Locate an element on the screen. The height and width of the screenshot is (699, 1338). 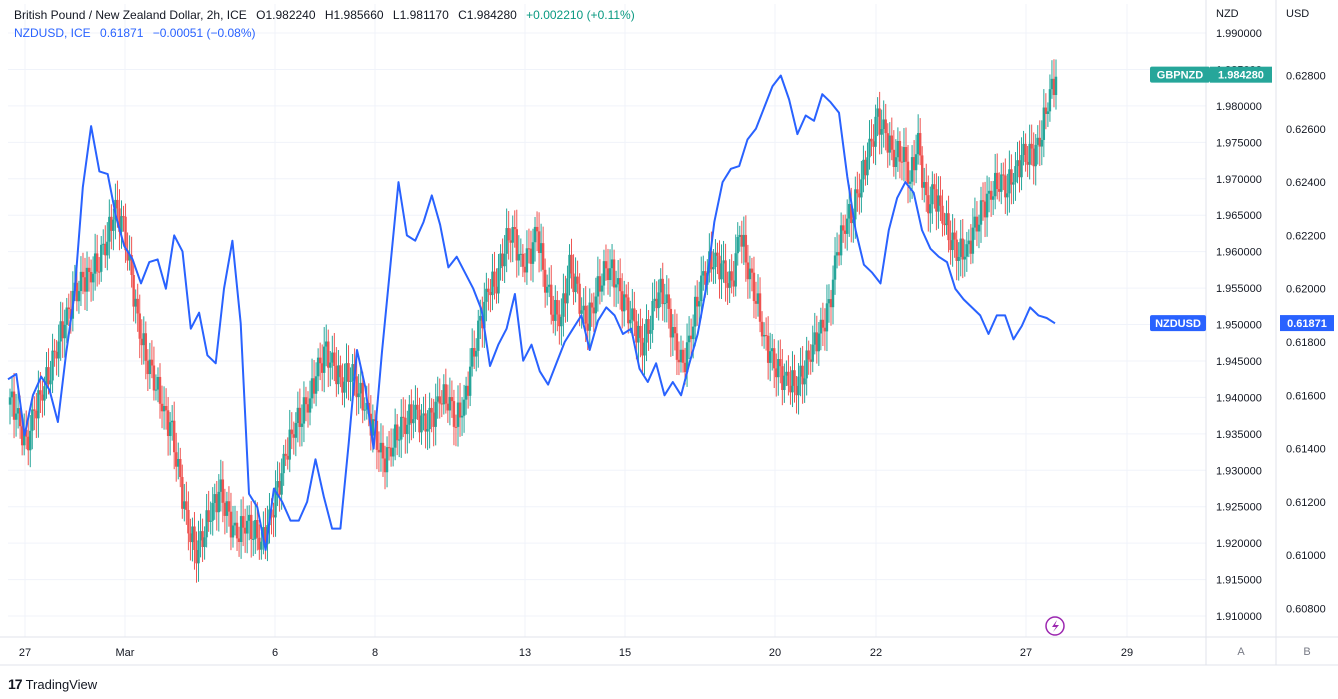
x-tick-label: 27 is located at coordinates (25, 653).